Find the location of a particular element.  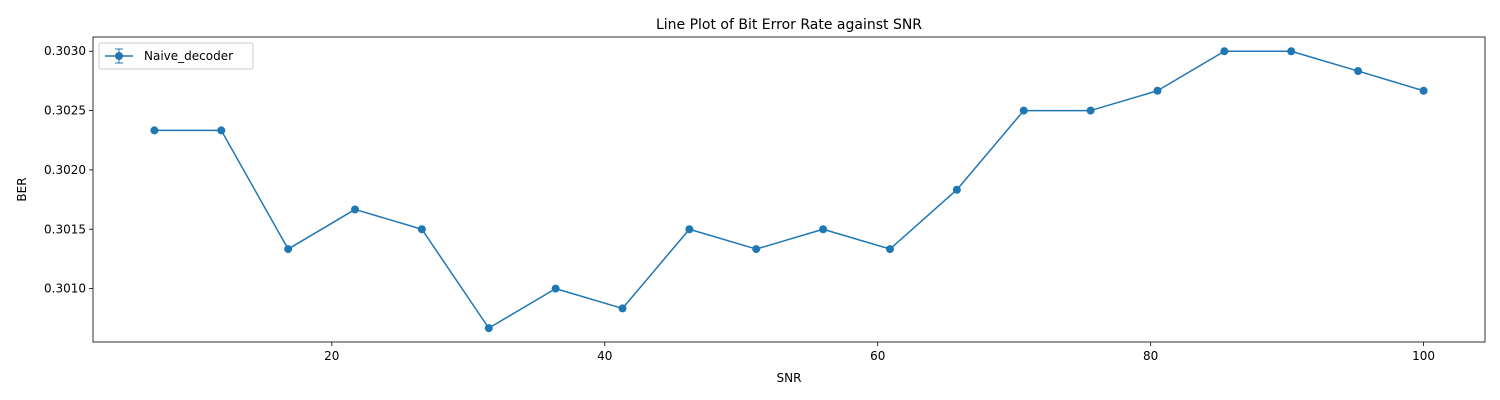

x-tick-label: 40 is located at coordinates (604, 356).